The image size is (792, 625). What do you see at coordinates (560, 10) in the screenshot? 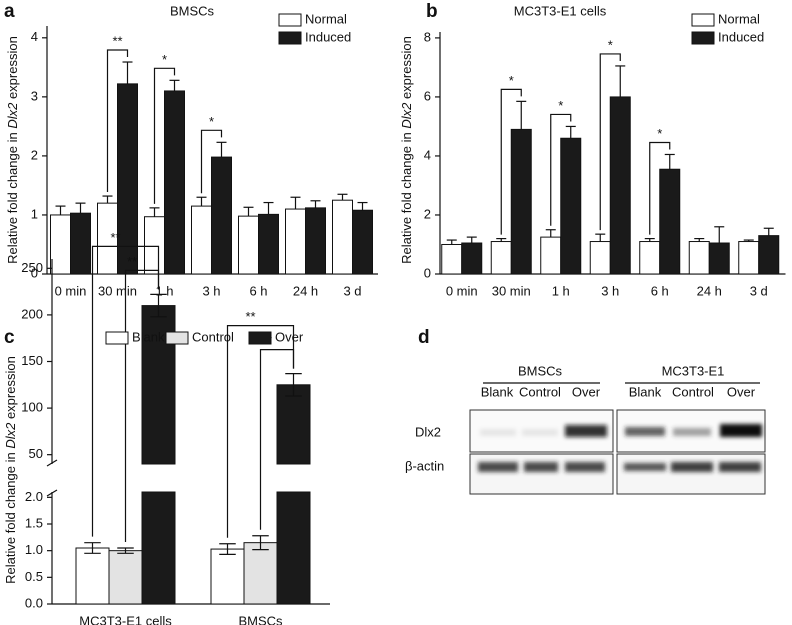
I see `chart-title: MC3T3-E1 cells` at bounding box center [560, 10].